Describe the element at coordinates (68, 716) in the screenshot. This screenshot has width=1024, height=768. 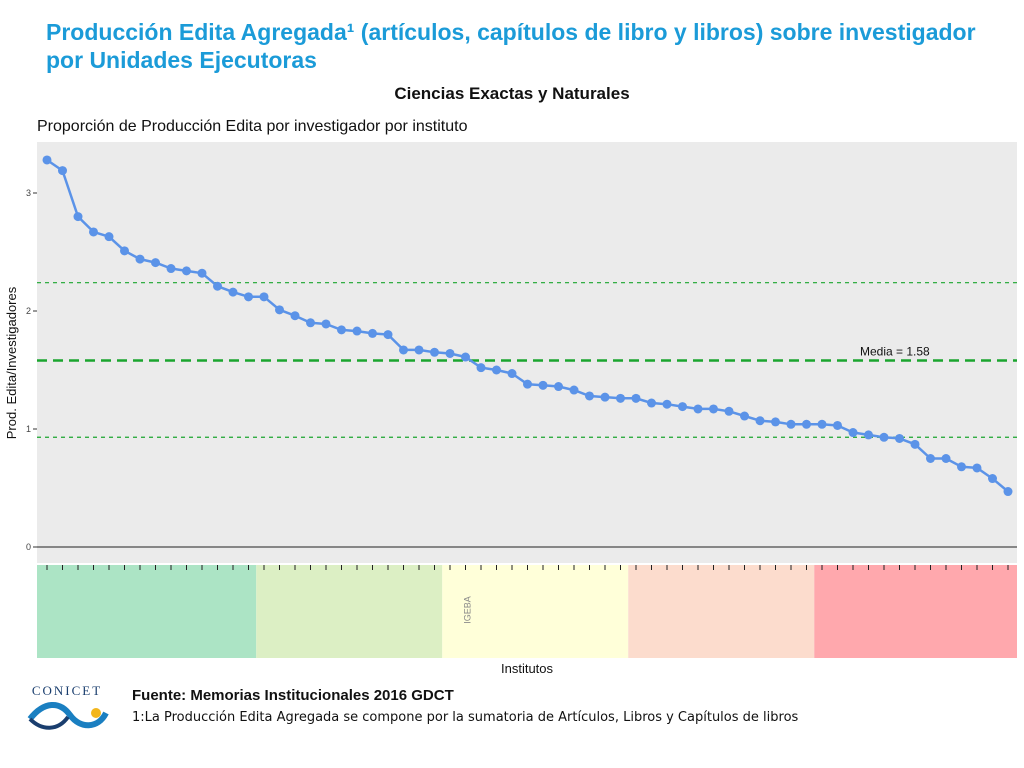
I see `logo-wave-icon` at that location.